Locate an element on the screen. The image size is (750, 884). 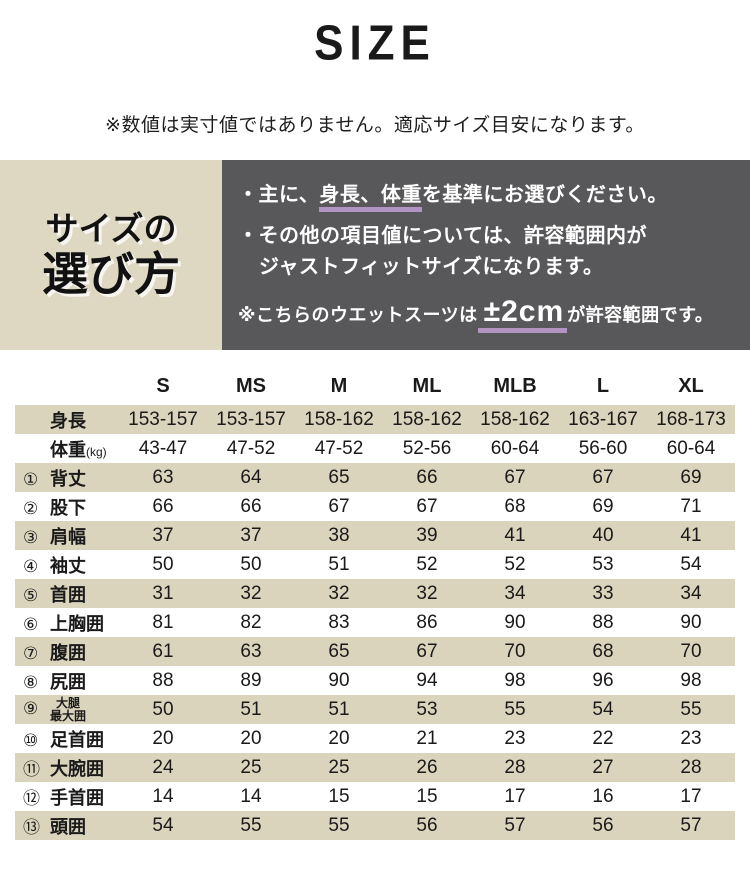
size-value-cell: 56-60 is located at coordinates (603, 448).